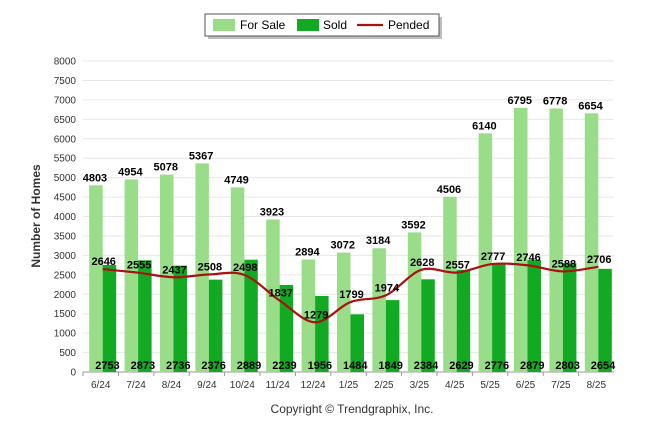  What do you see at coordinates (426, 366) in the screenshot?
I see `label-sold: 2384` at bounding box center [426, 366].